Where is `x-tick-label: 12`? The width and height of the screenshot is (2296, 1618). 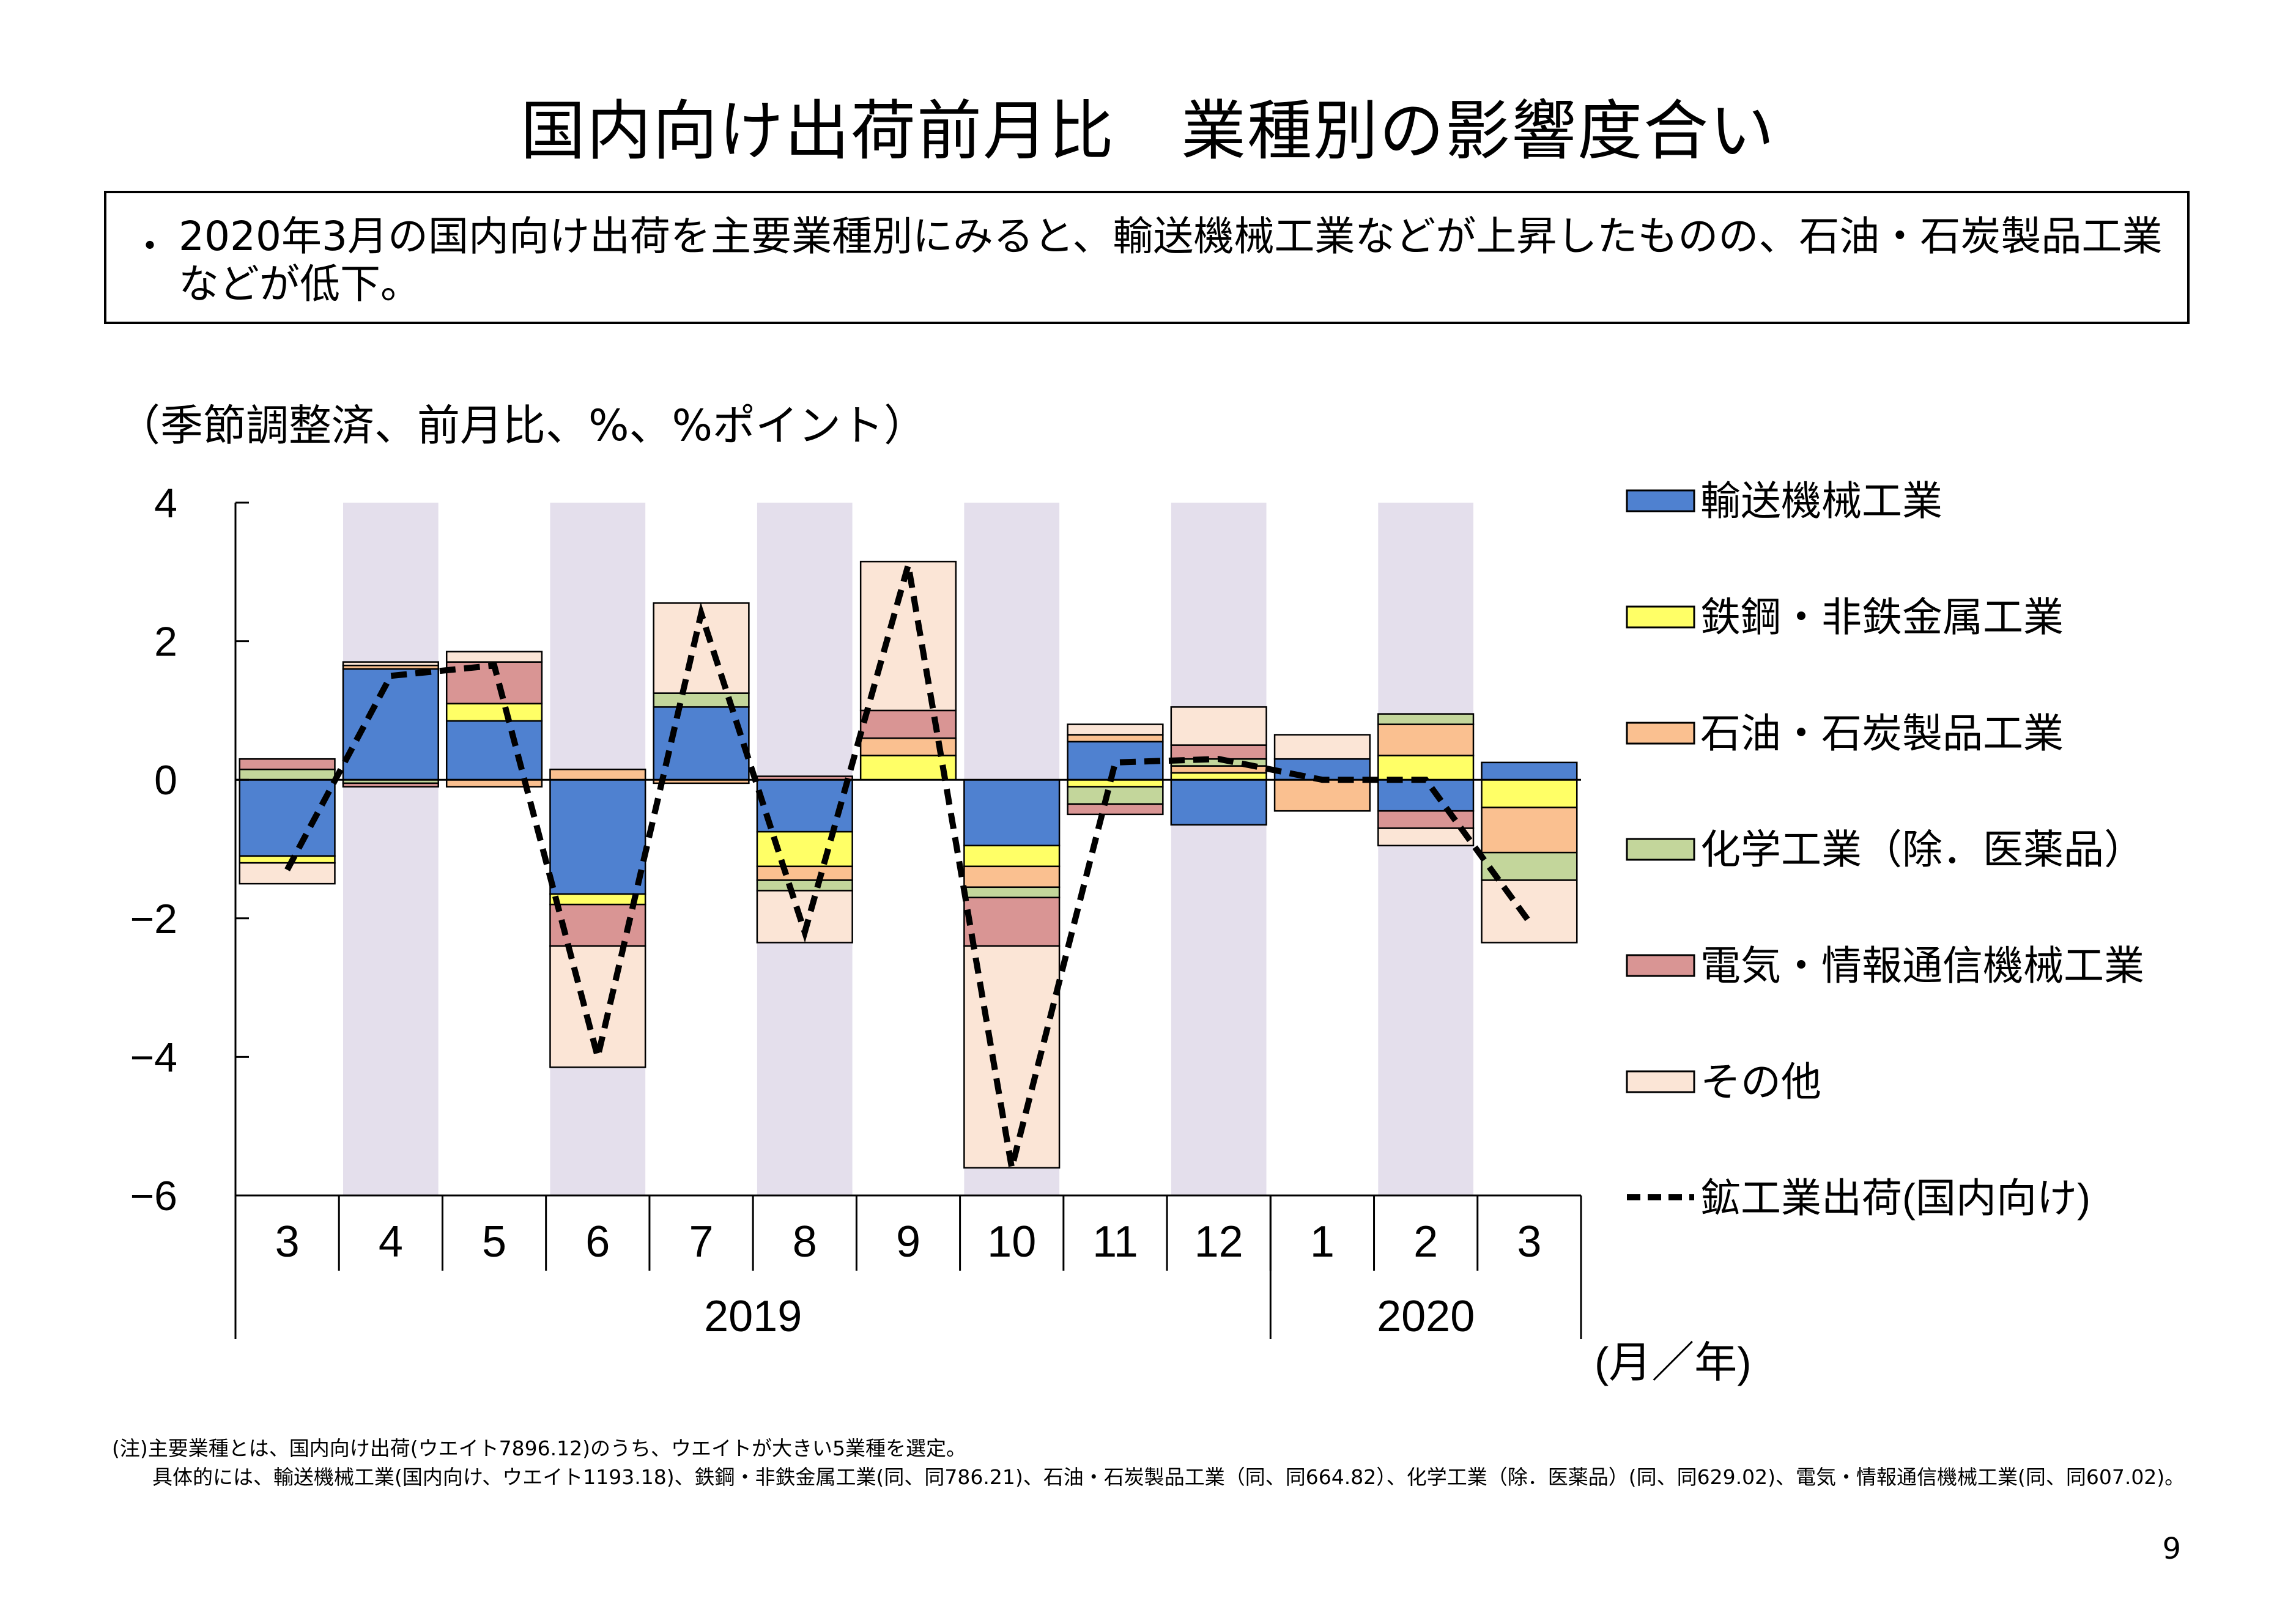 x-tick-label: 12 is located at coordinates (1218, 1241).